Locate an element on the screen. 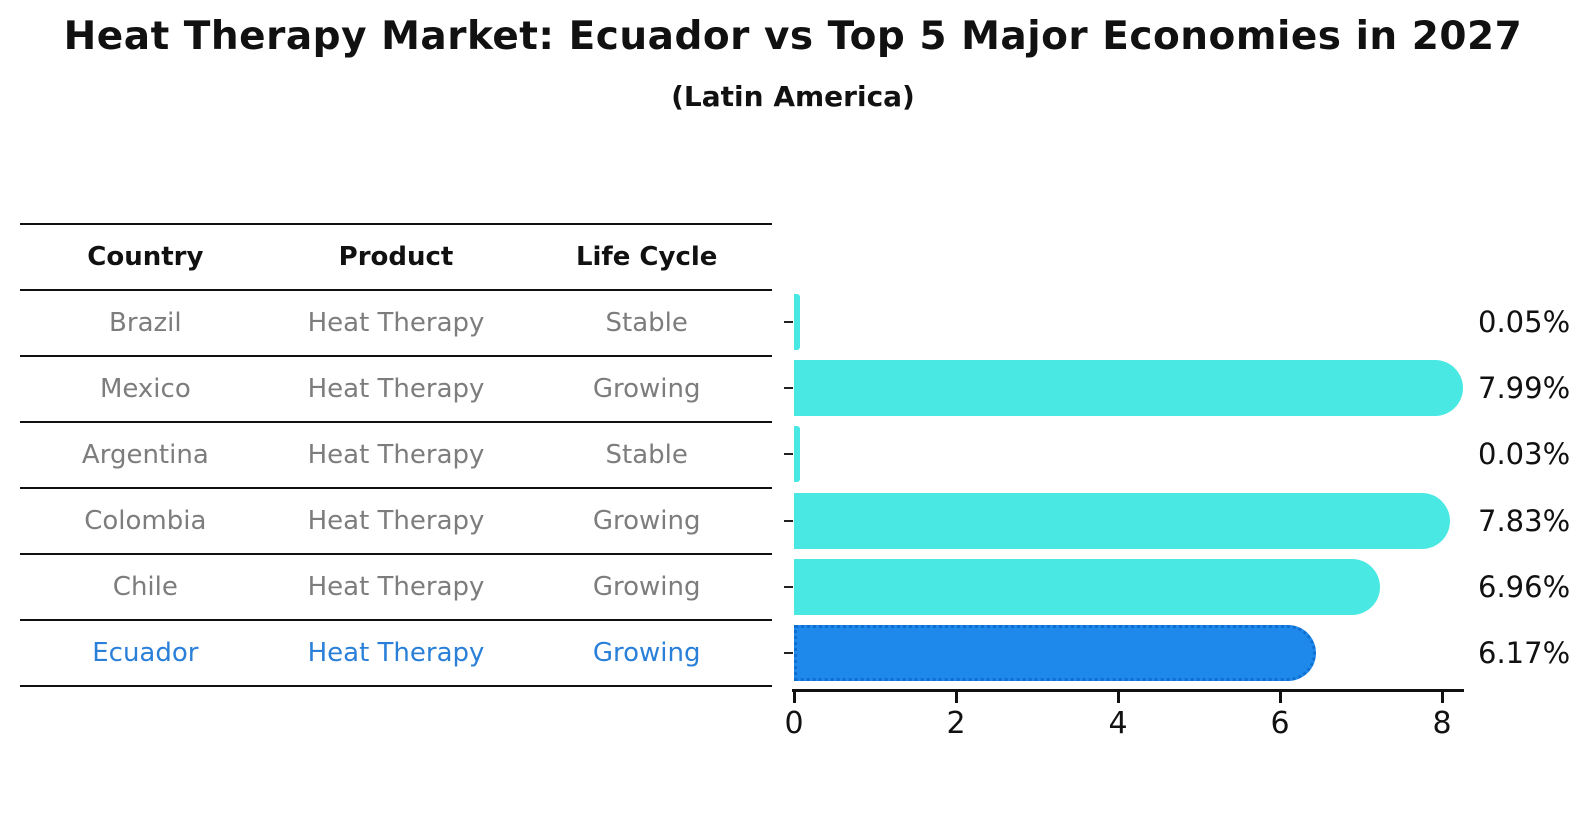  cell-country: Brazil is located at coordinates (145, 323).